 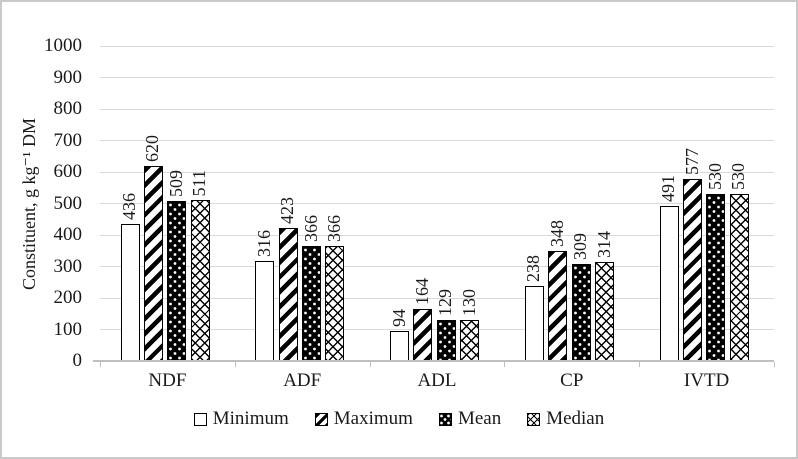 I want to click on bar-group-adf: 316 423 366 366, so click(x=302, y=203).